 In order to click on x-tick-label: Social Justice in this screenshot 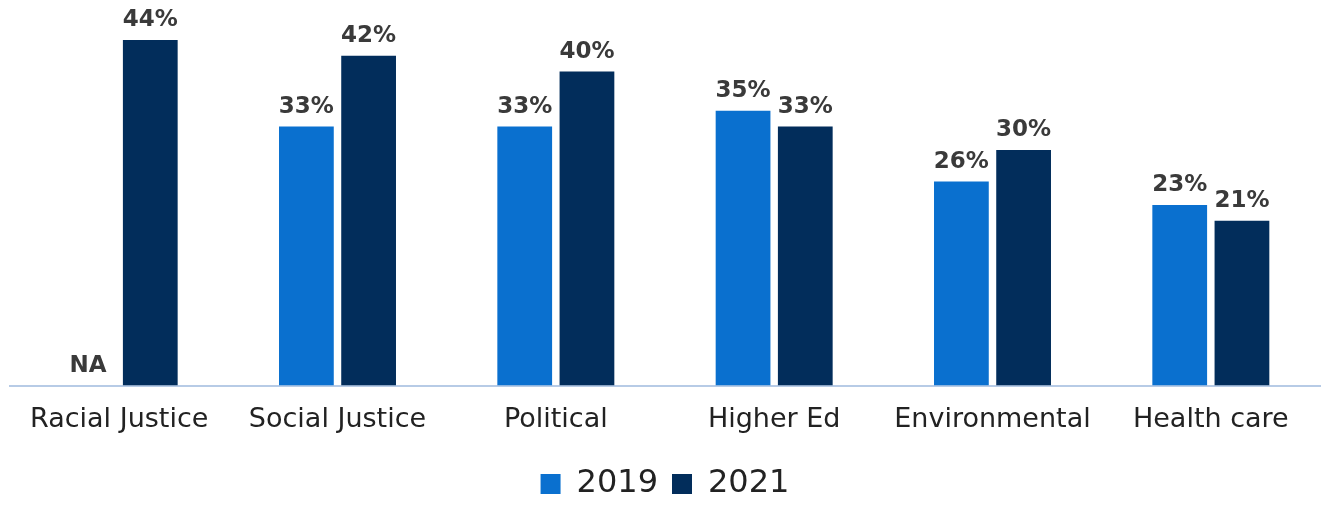, I will do `click(337, 417)`.